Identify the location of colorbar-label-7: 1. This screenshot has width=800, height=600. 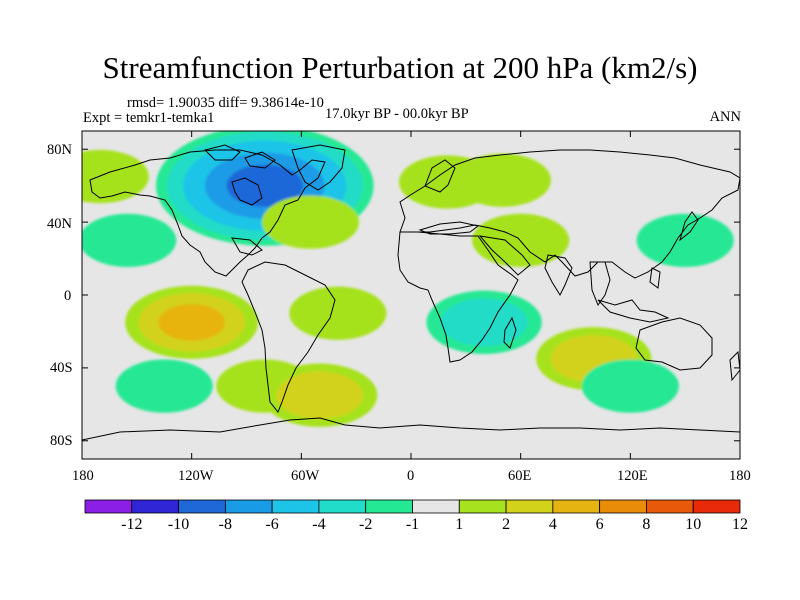
(459, 524).